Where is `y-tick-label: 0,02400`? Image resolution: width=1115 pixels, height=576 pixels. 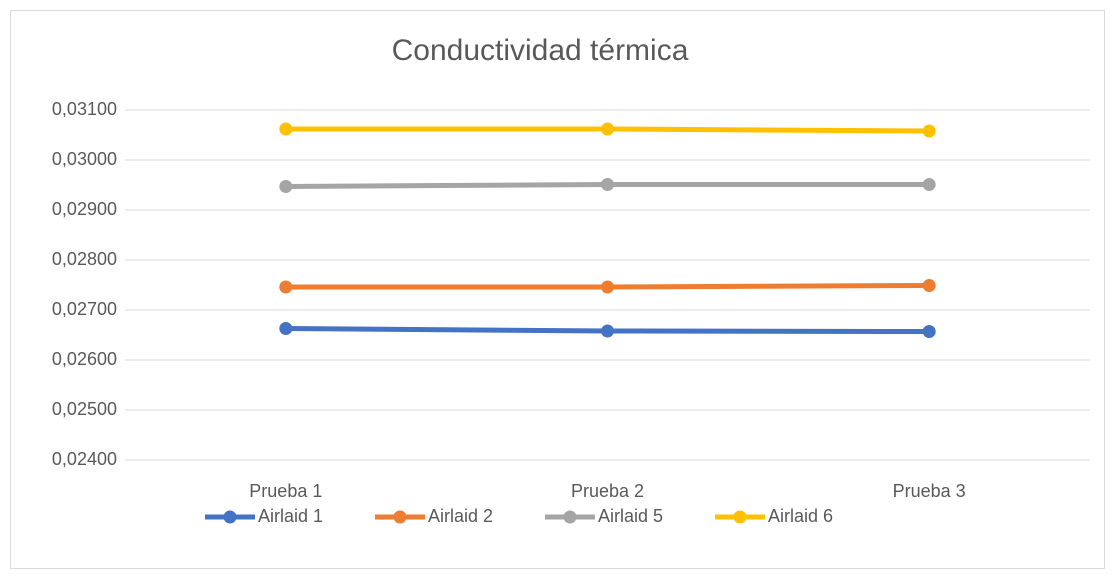
y-tick-label: 0,02400 is located at coordinates (84, 459).